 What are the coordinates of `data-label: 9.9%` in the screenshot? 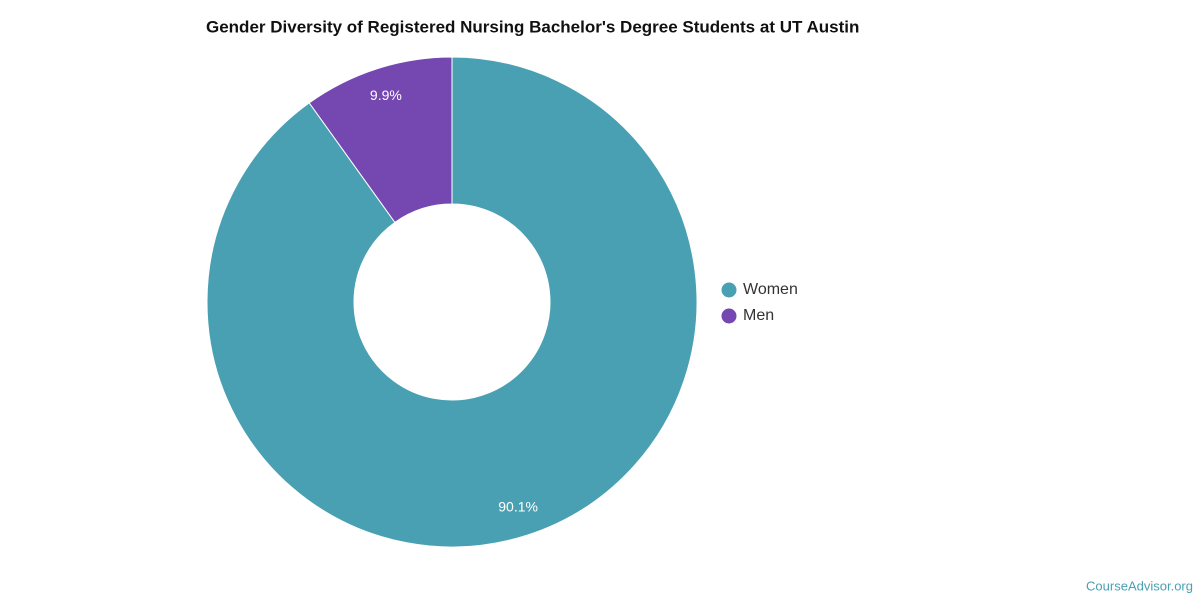 It's located at (386, 95).